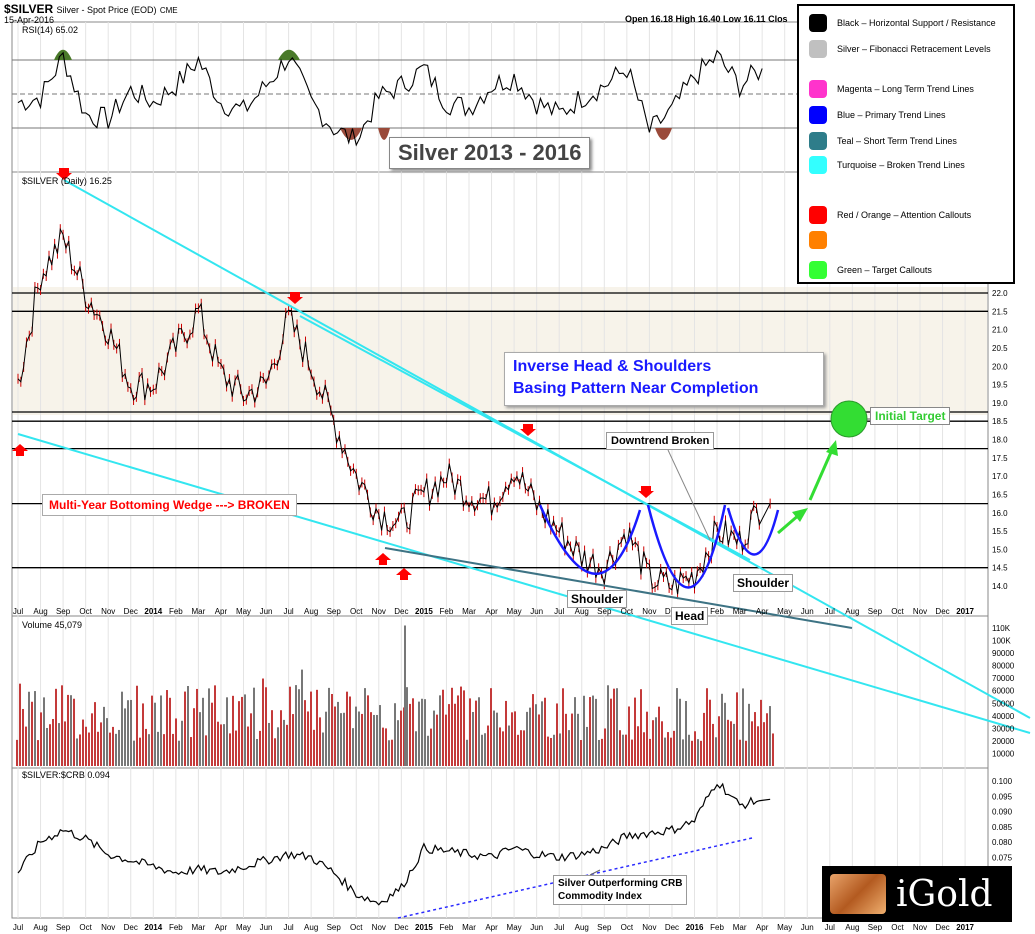 This screenshot has height=934, width=1035. Describe the element at coordinates (686, 546) in the screenshot. I see `head-curve` at that location.